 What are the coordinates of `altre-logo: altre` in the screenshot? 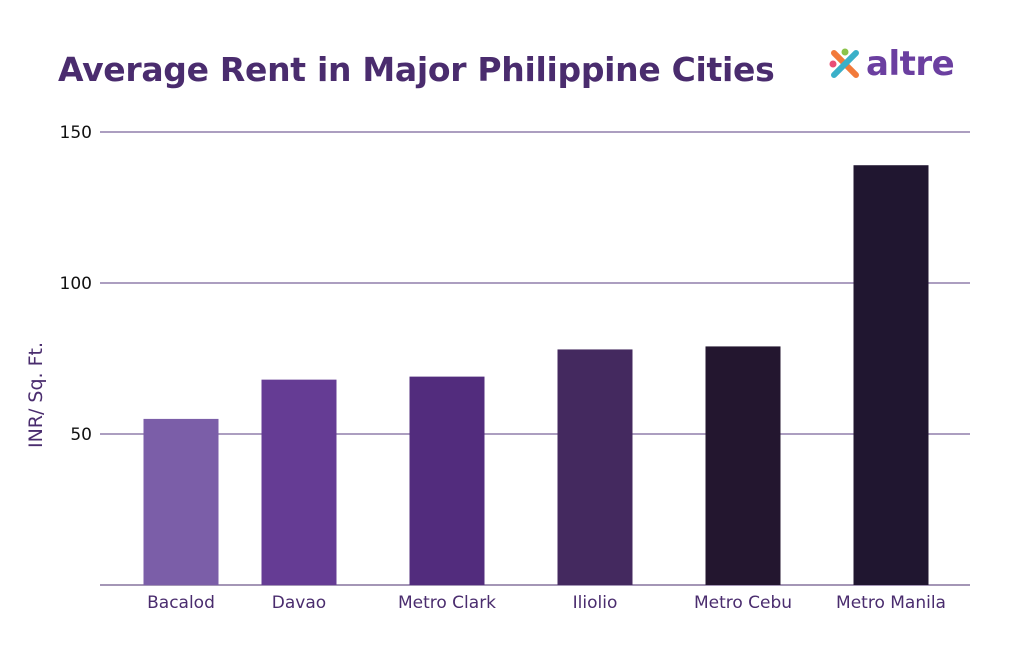 It's located at (891, 64).